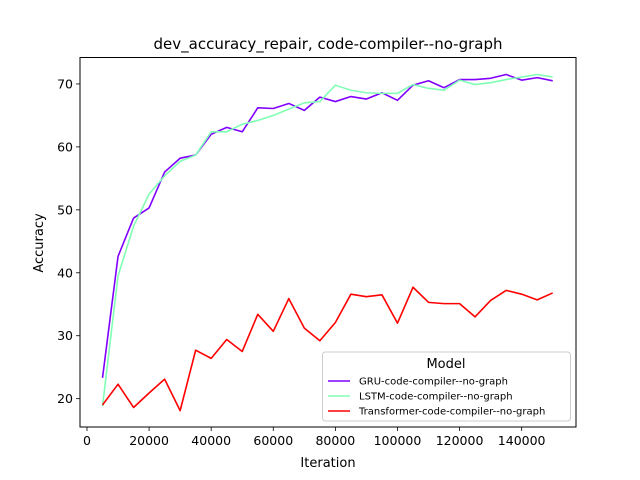  What do you see at coordinates (39, 243) in the screenshot?
I see `y-axis-label: Accuracy` at bounding box center [39, 243].